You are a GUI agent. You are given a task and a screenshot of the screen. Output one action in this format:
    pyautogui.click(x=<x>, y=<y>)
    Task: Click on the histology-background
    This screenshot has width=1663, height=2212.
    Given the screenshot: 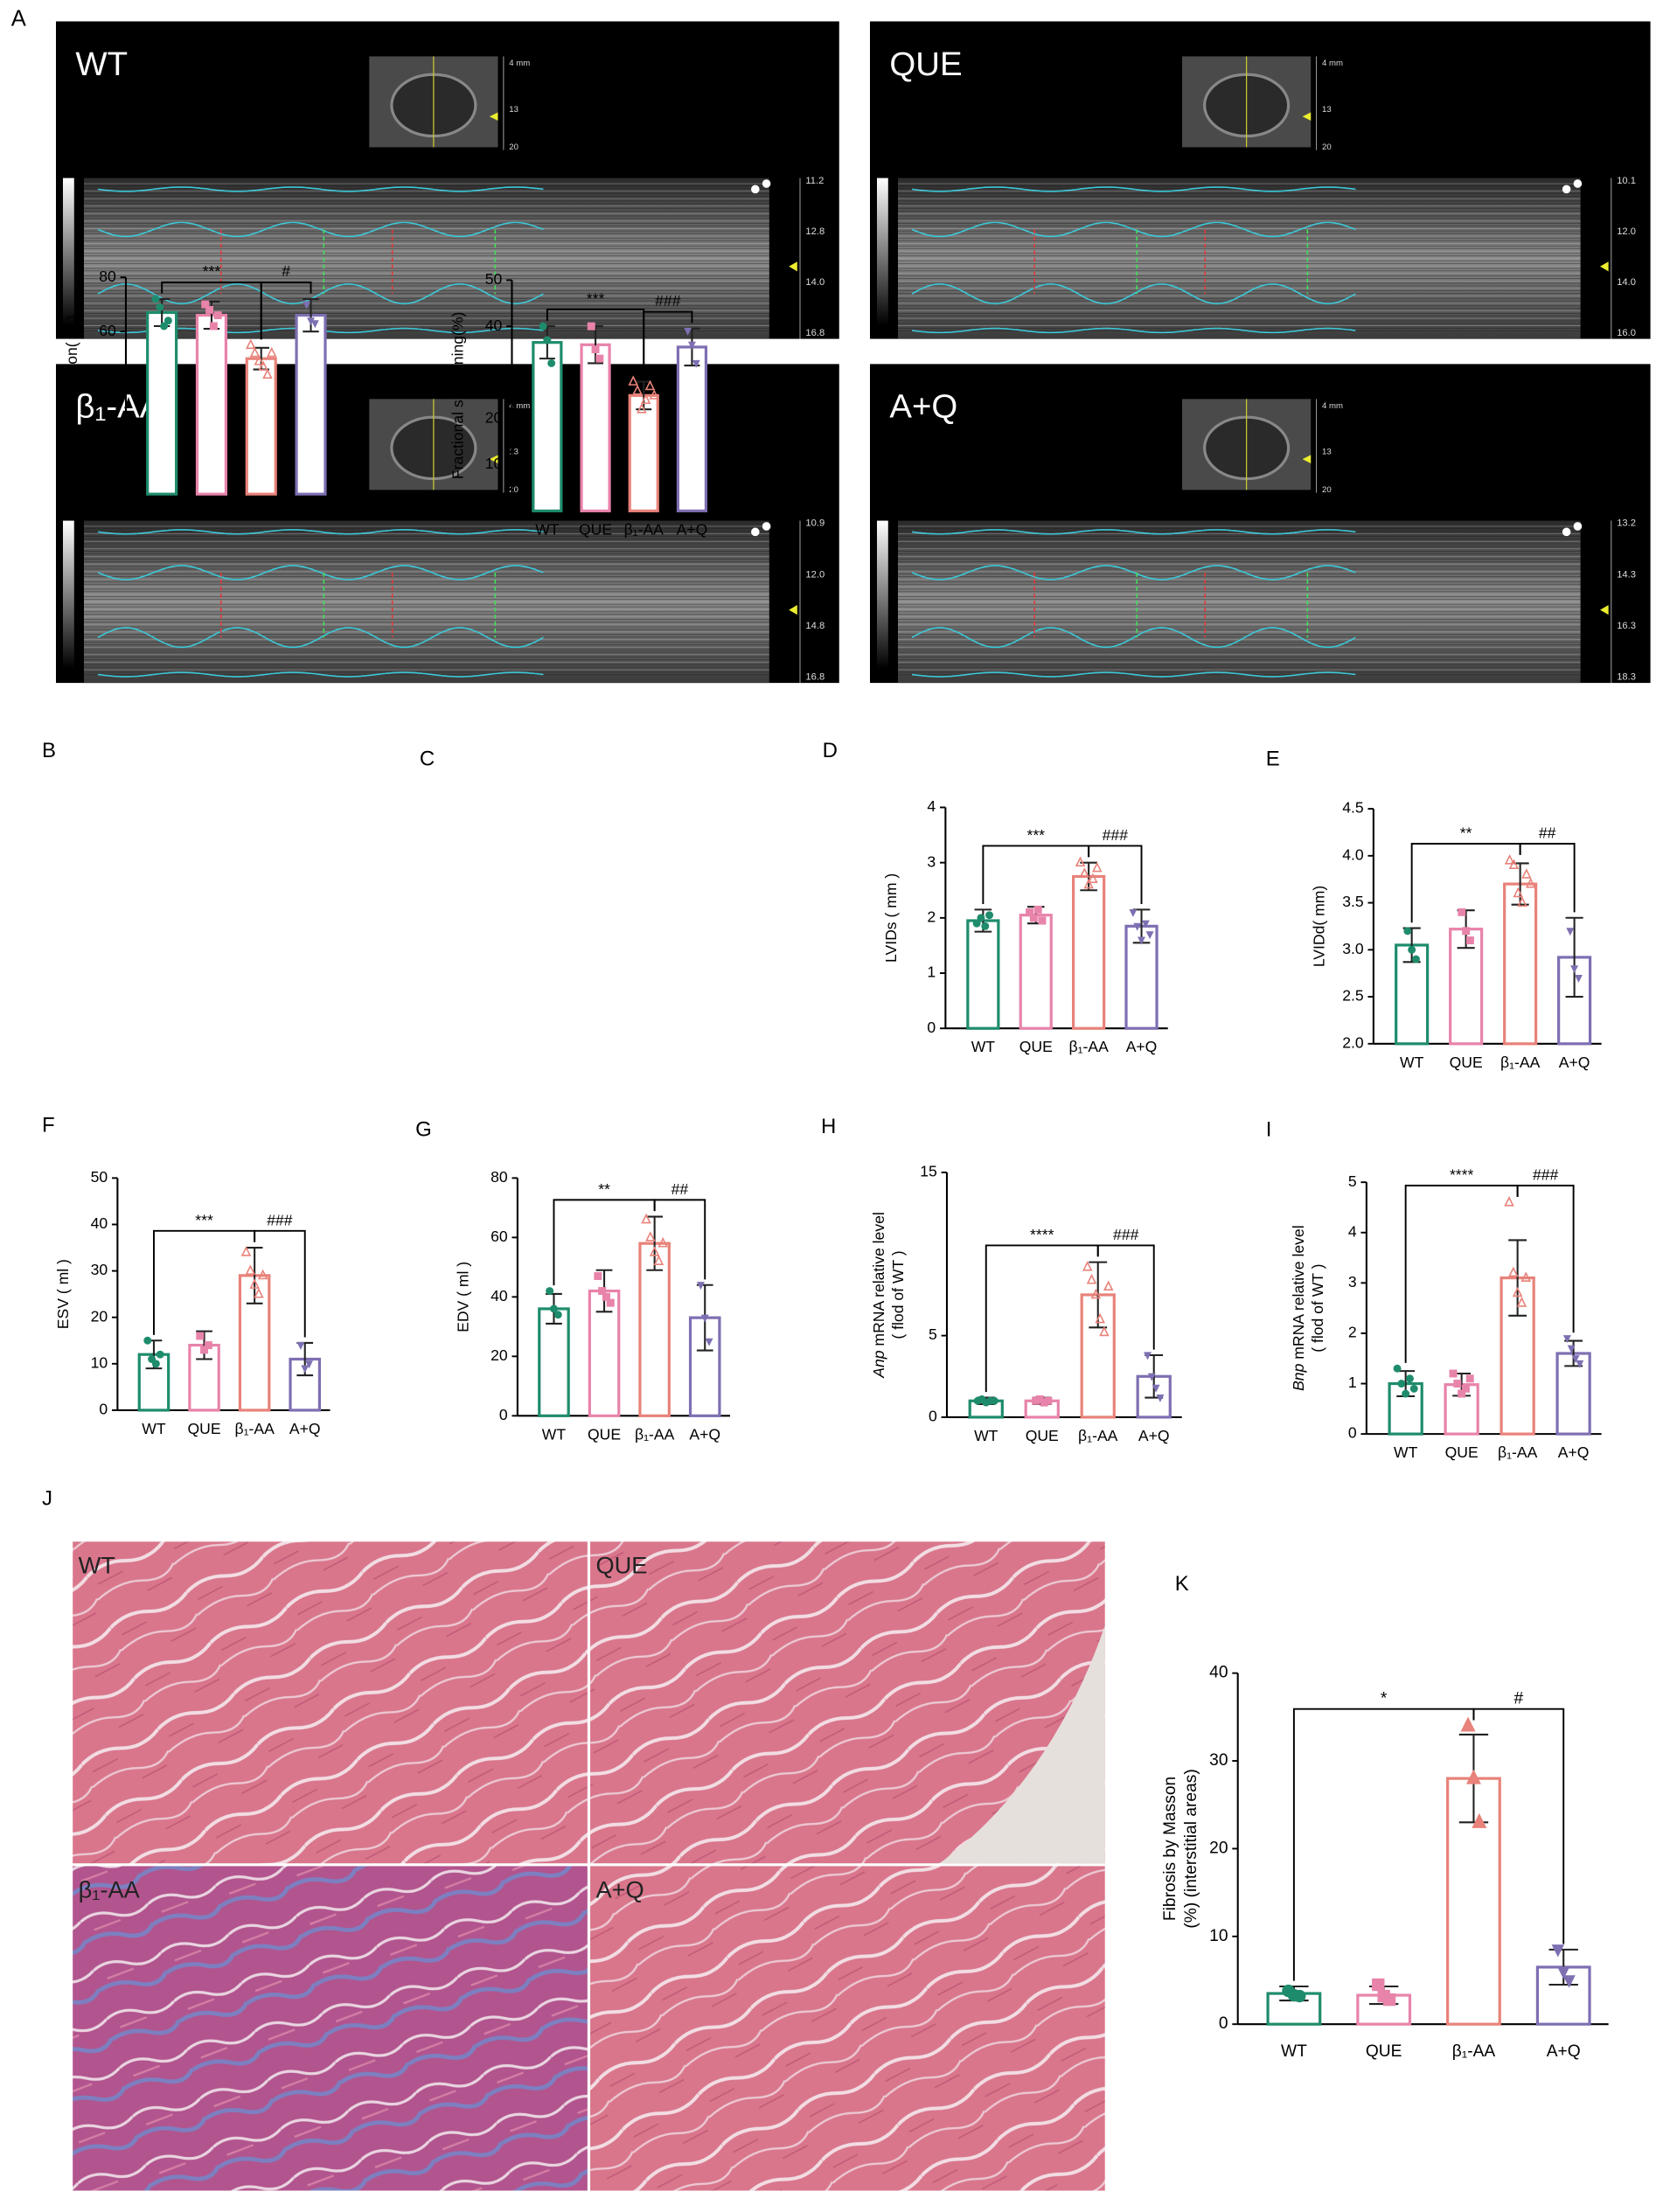 What is the action you would take?
    pyautogui.click(x=1022, y=1744)
    